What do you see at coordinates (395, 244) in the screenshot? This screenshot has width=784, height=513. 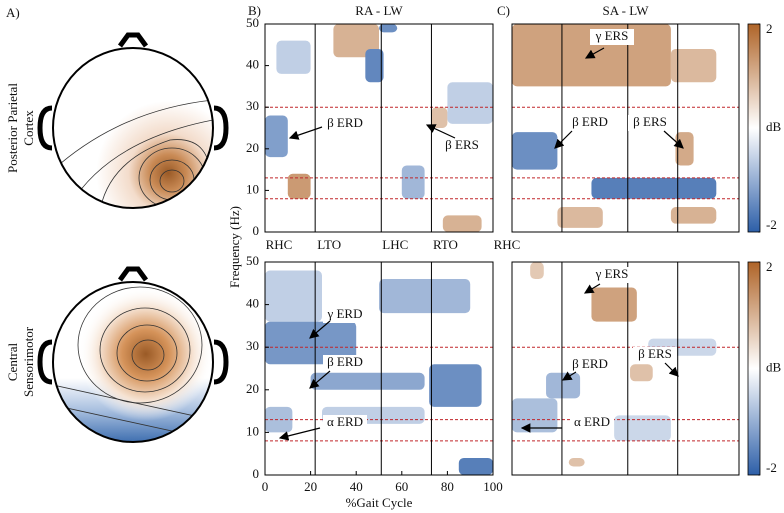 I see `event-label: LHC` at bounding box center [395, 244].